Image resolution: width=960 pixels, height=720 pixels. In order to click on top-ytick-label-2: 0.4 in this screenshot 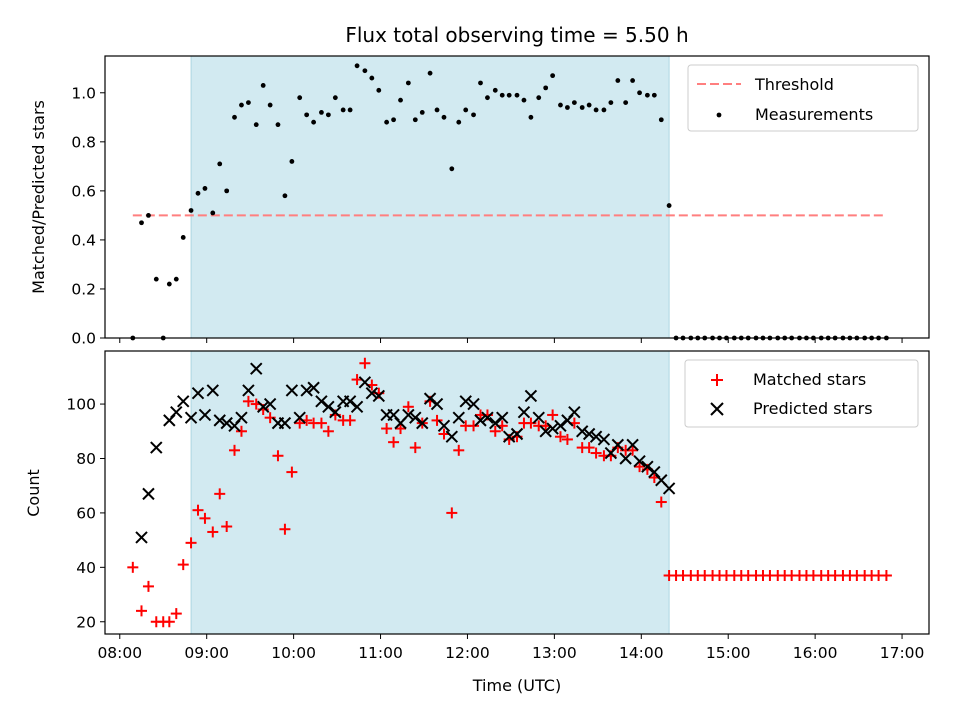, I will do `click(83, 240)`.